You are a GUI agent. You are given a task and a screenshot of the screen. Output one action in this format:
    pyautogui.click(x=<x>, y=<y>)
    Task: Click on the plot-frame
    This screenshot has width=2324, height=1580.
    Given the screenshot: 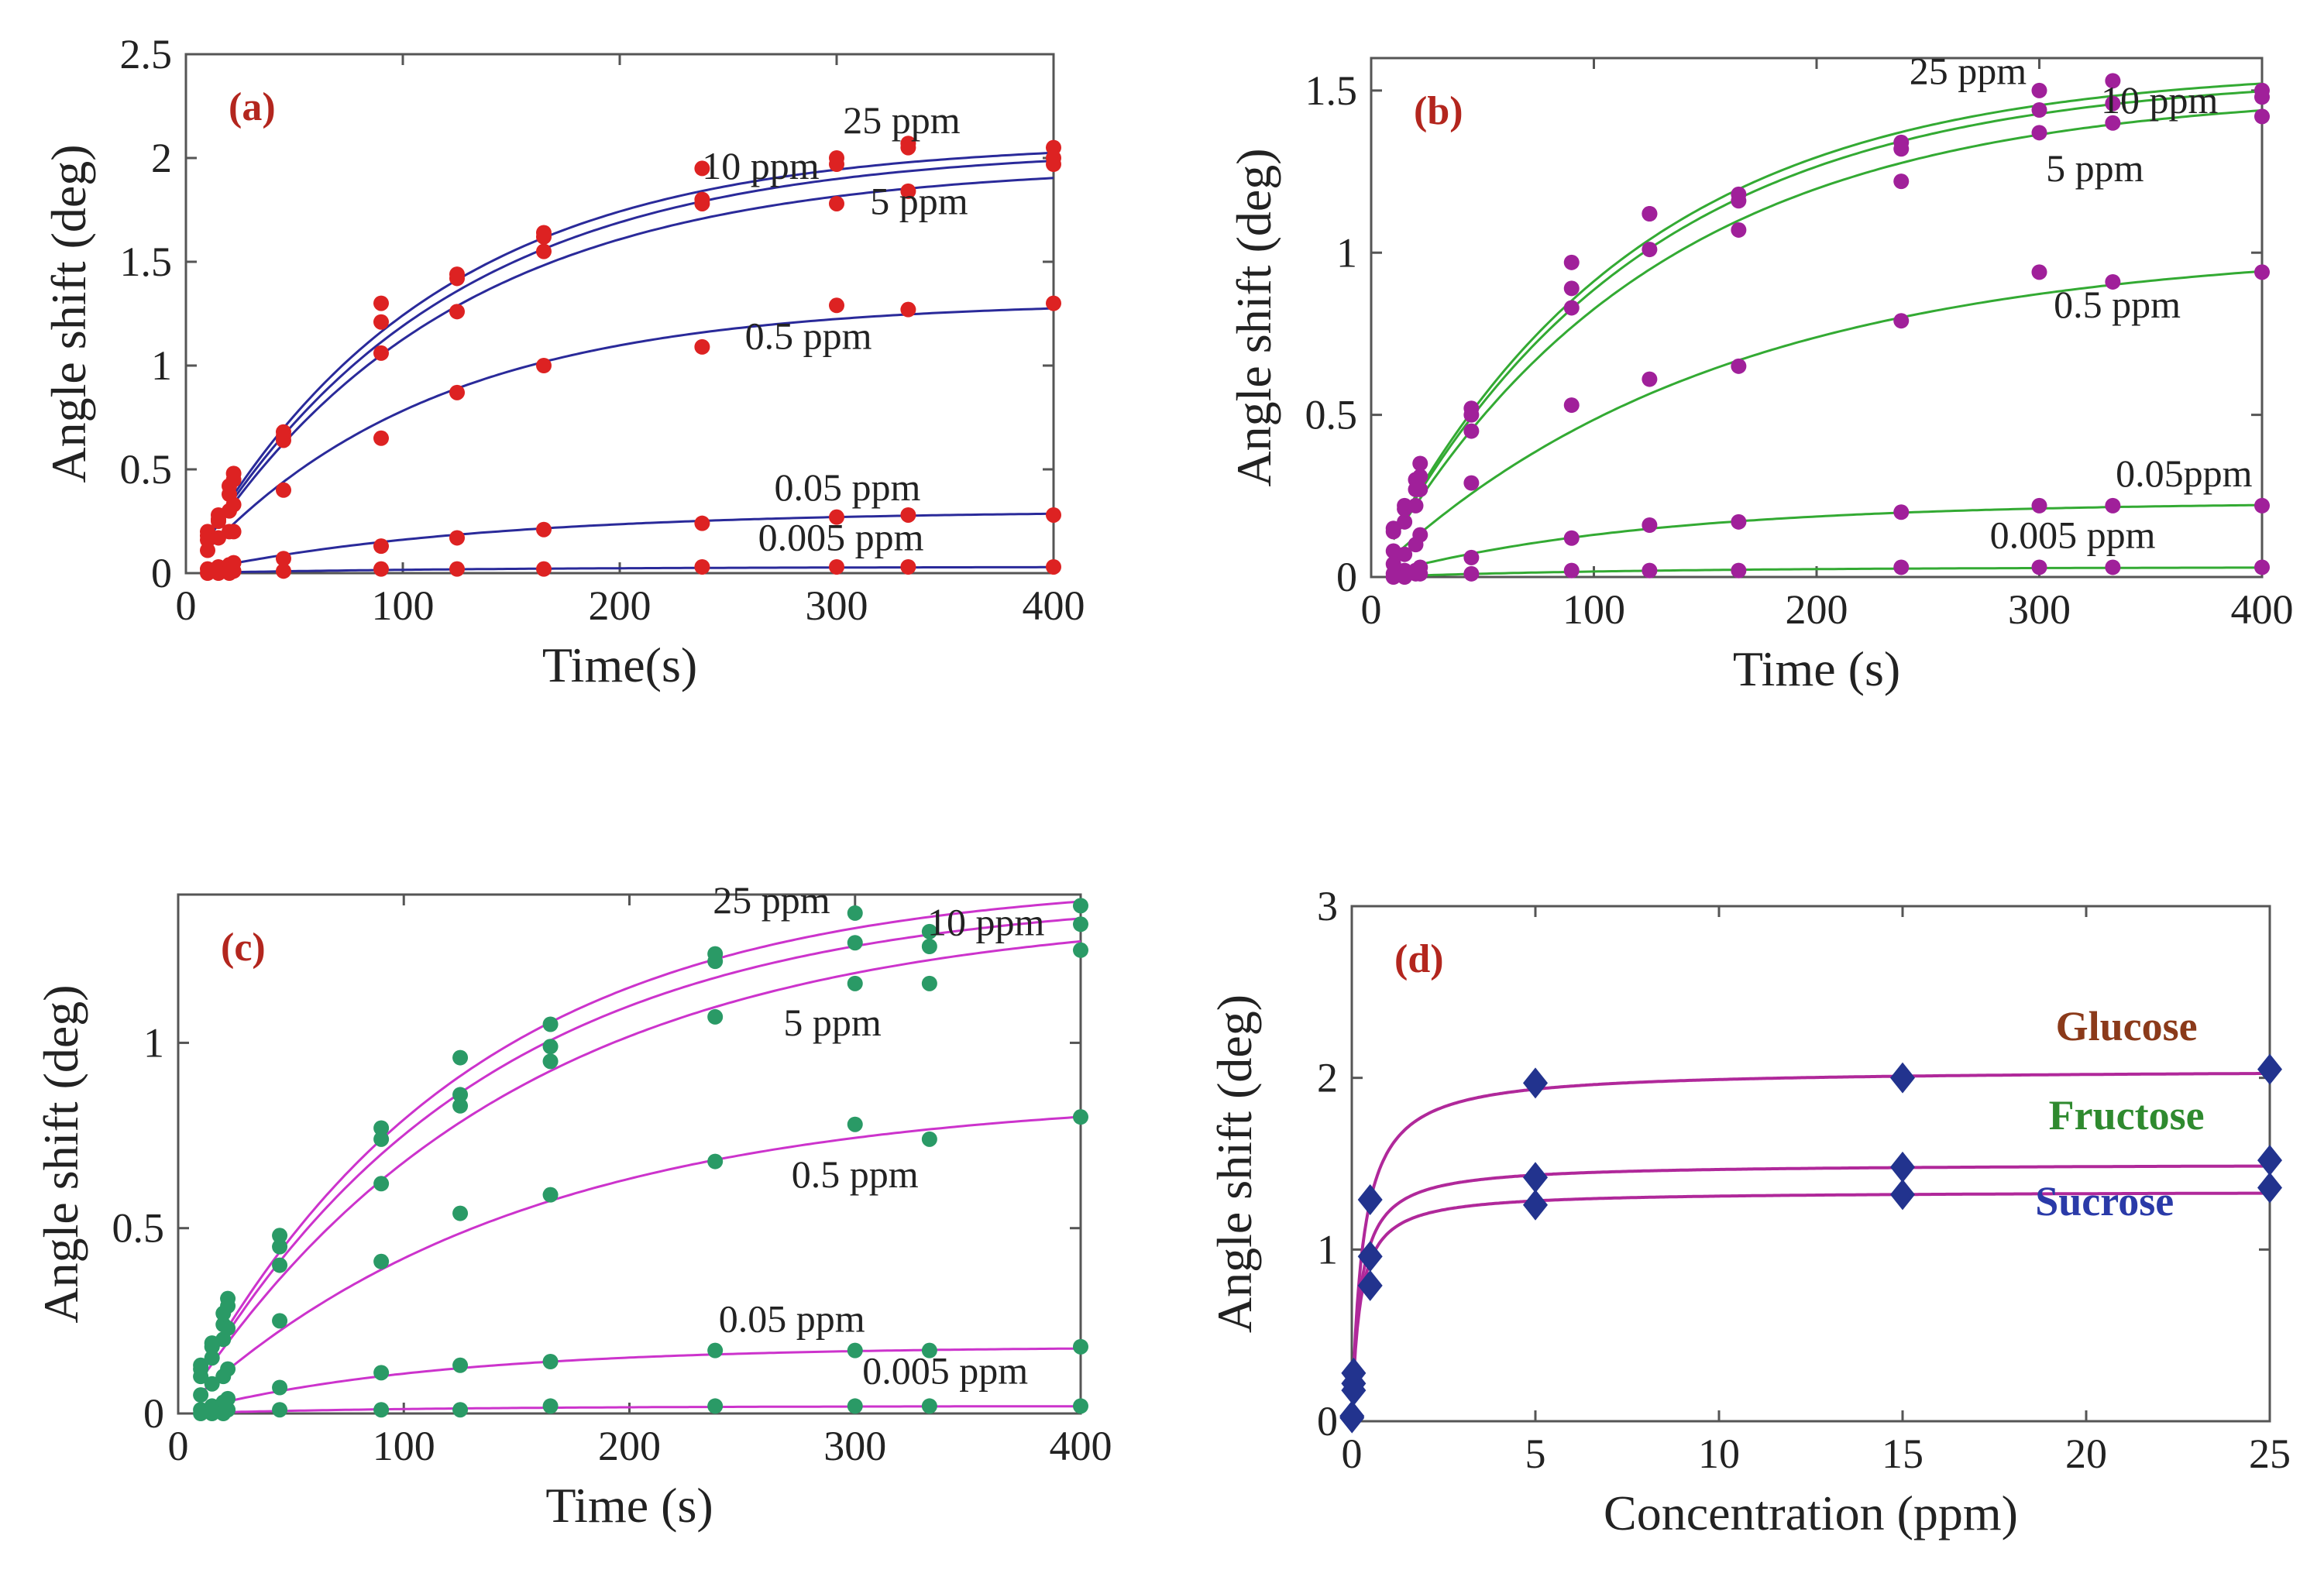 What is the action you would take?
    pyautogui.click(x=1810, y=1164)
    